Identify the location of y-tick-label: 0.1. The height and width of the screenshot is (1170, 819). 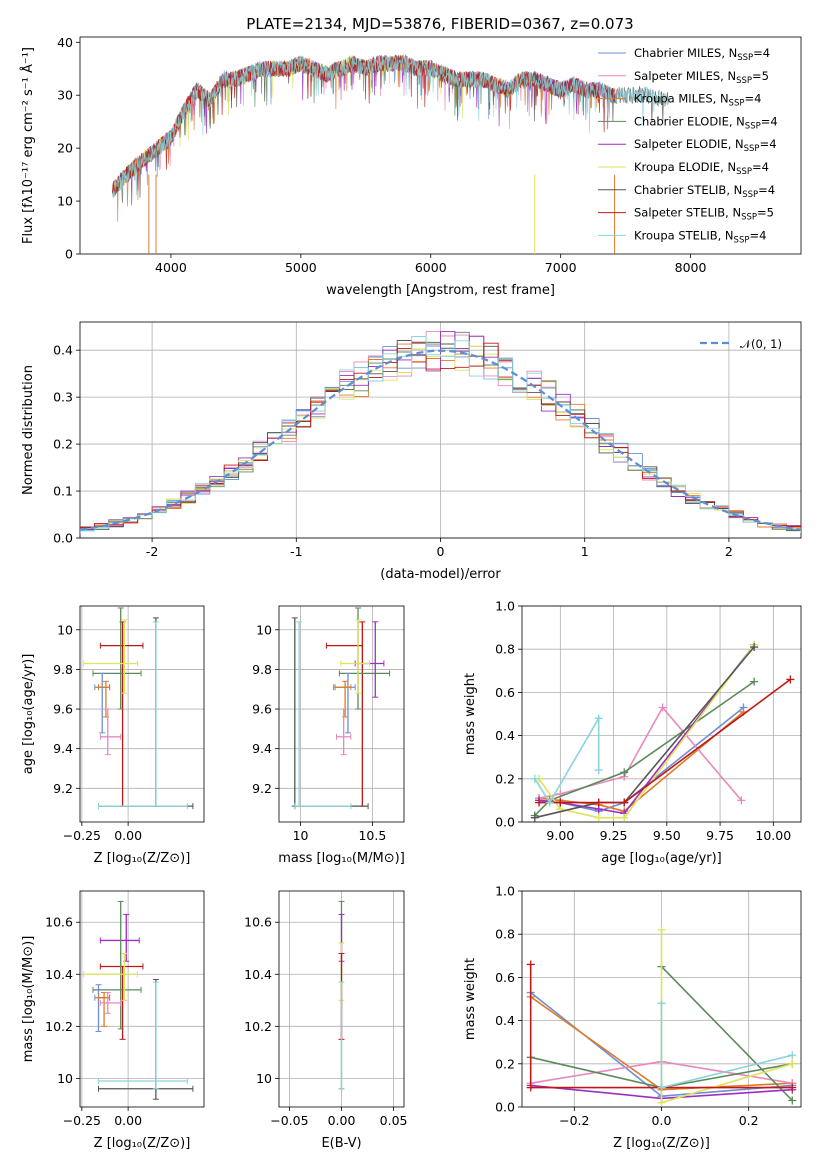
(63, 491).